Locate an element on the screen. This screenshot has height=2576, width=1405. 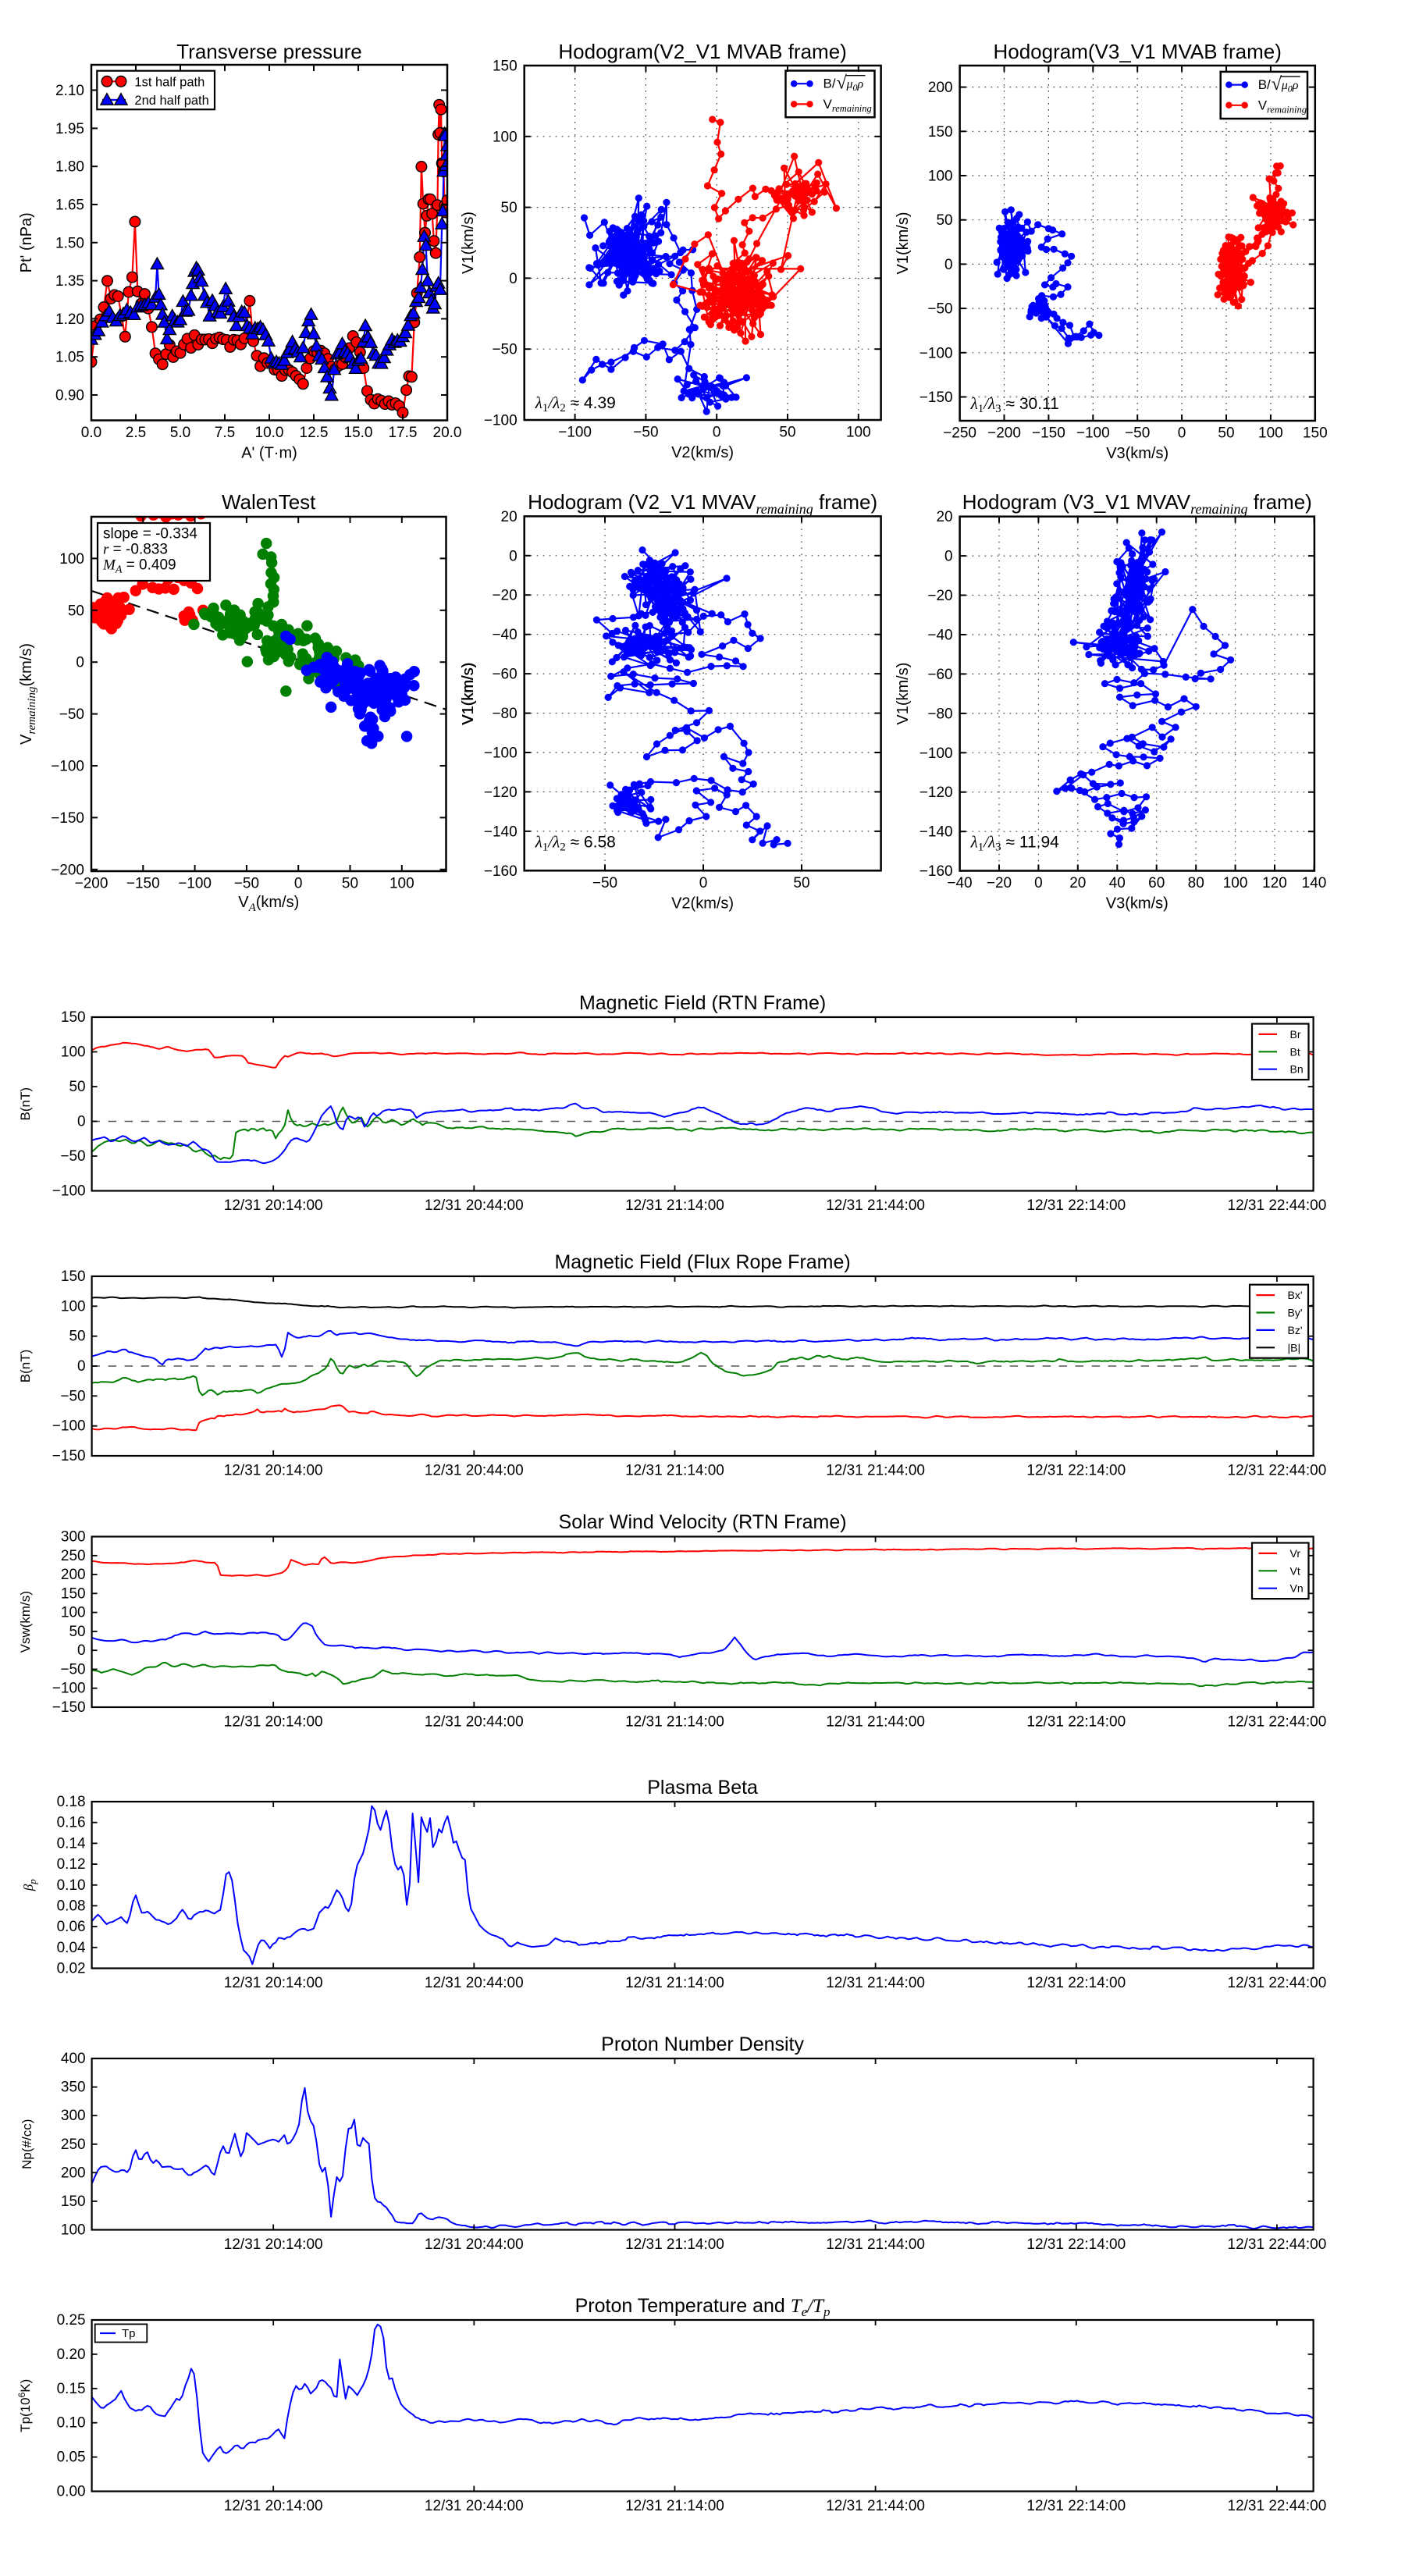
svg-text: Vr is located at coordinates (1295, 1553).